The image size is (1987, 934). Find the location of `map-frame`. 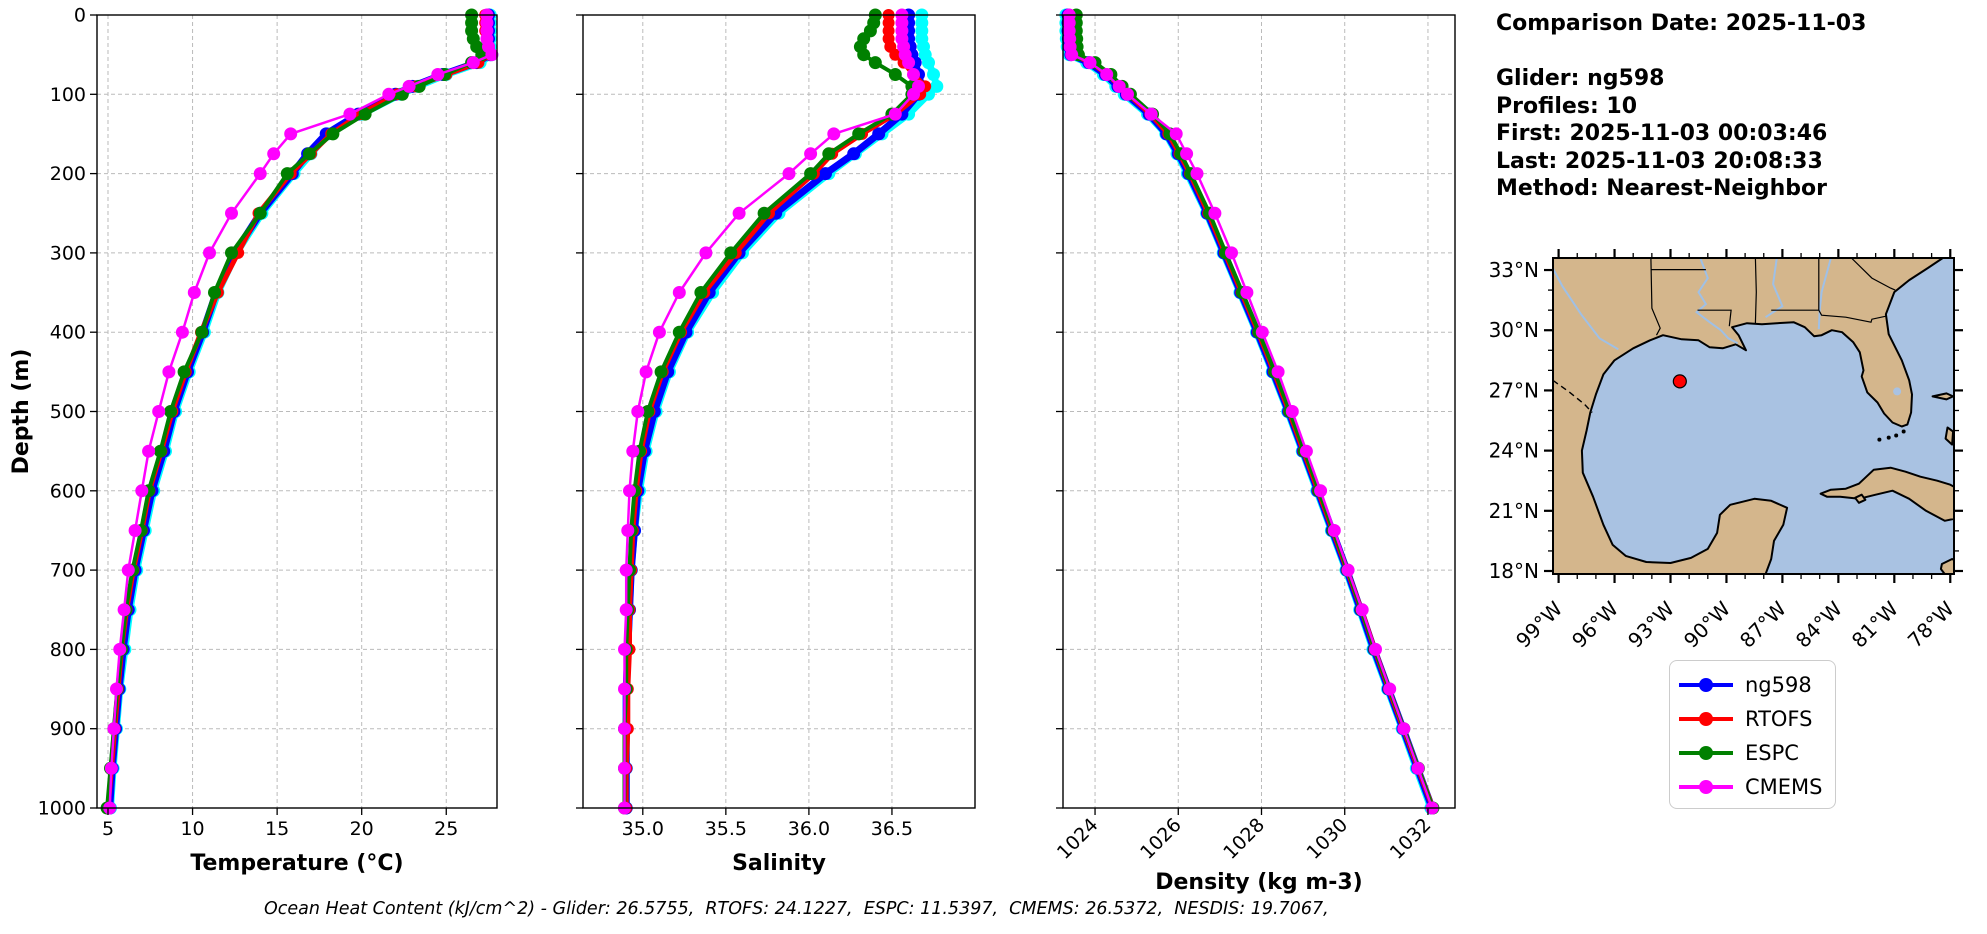

map-frame is located at coordinates (1753, 416).